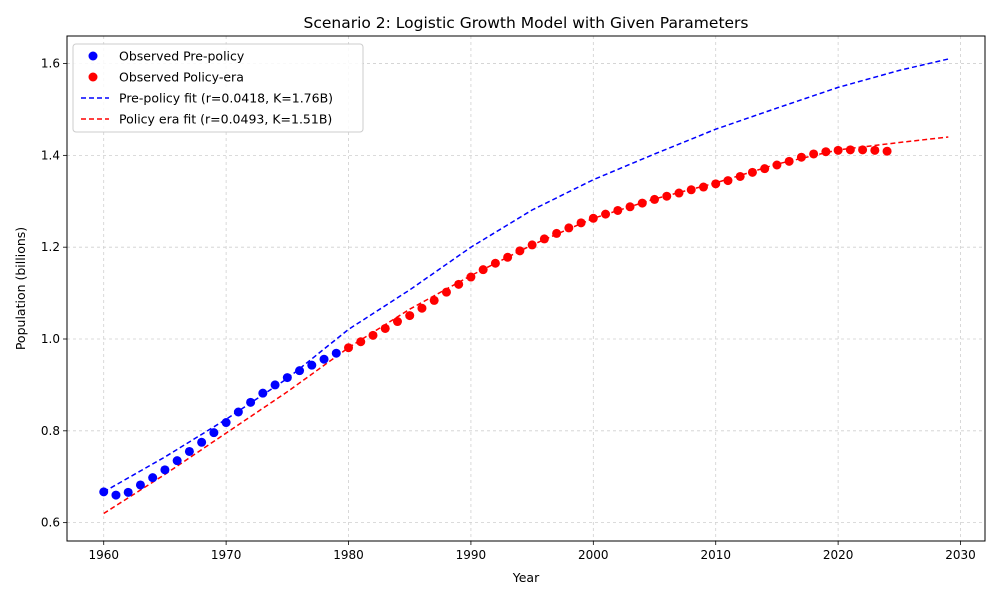 The height and width of the screenshot is (600, 1000). I want to click on legend-box, so click(218, 88).